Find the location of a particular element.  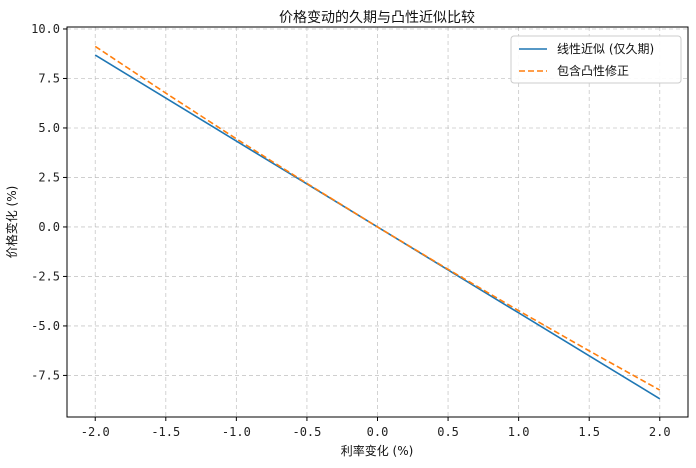

x-axis-label: 利率变化 (%) is located at coordinates (377, 450).